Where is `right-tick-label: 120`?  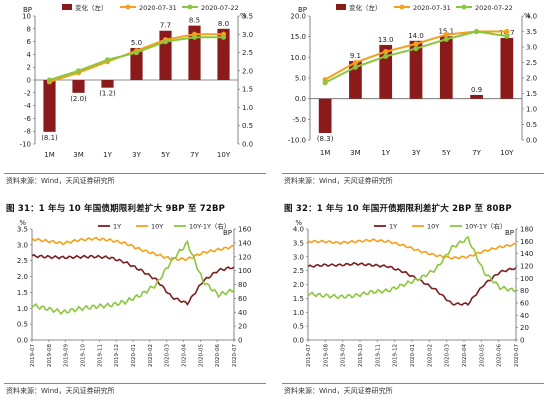 right-tick-label: 120 is located at coordinates (244, 257).